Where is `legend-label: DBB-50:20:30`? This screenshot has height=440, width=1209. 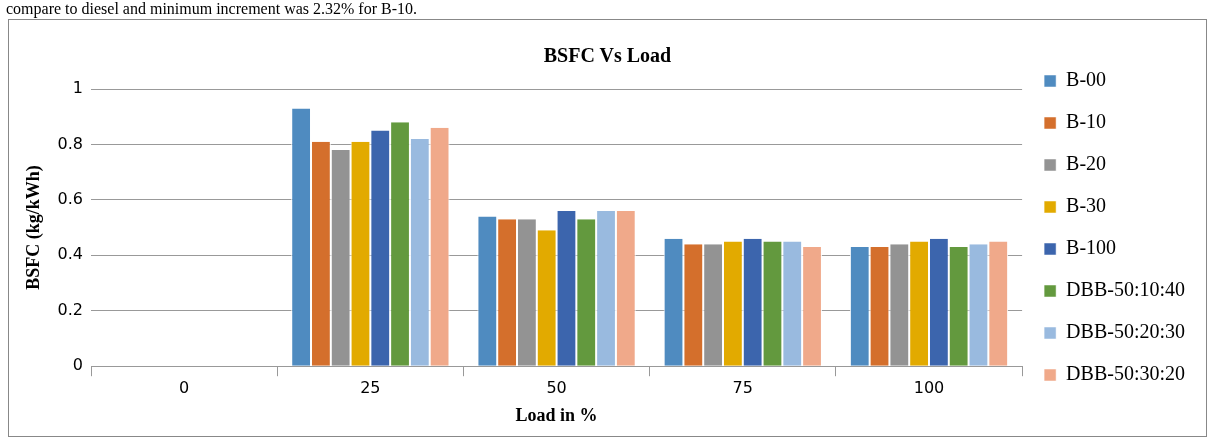 legend-label: DBB-50:20:30 is located at coordinates (1126, 331).